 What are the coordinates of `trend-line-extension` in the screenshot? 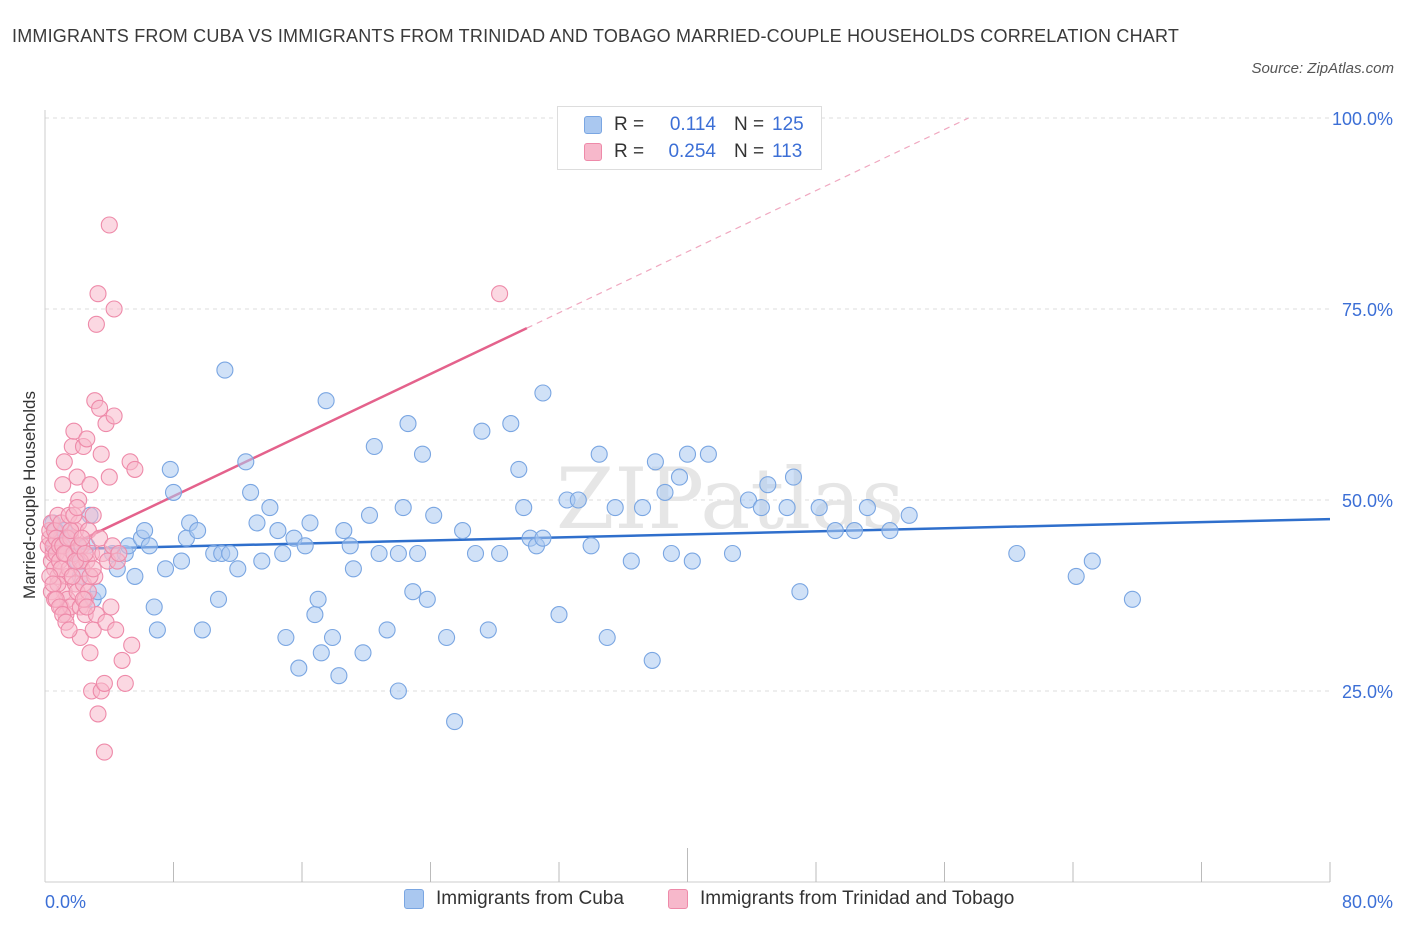 It's located at (747, 223).